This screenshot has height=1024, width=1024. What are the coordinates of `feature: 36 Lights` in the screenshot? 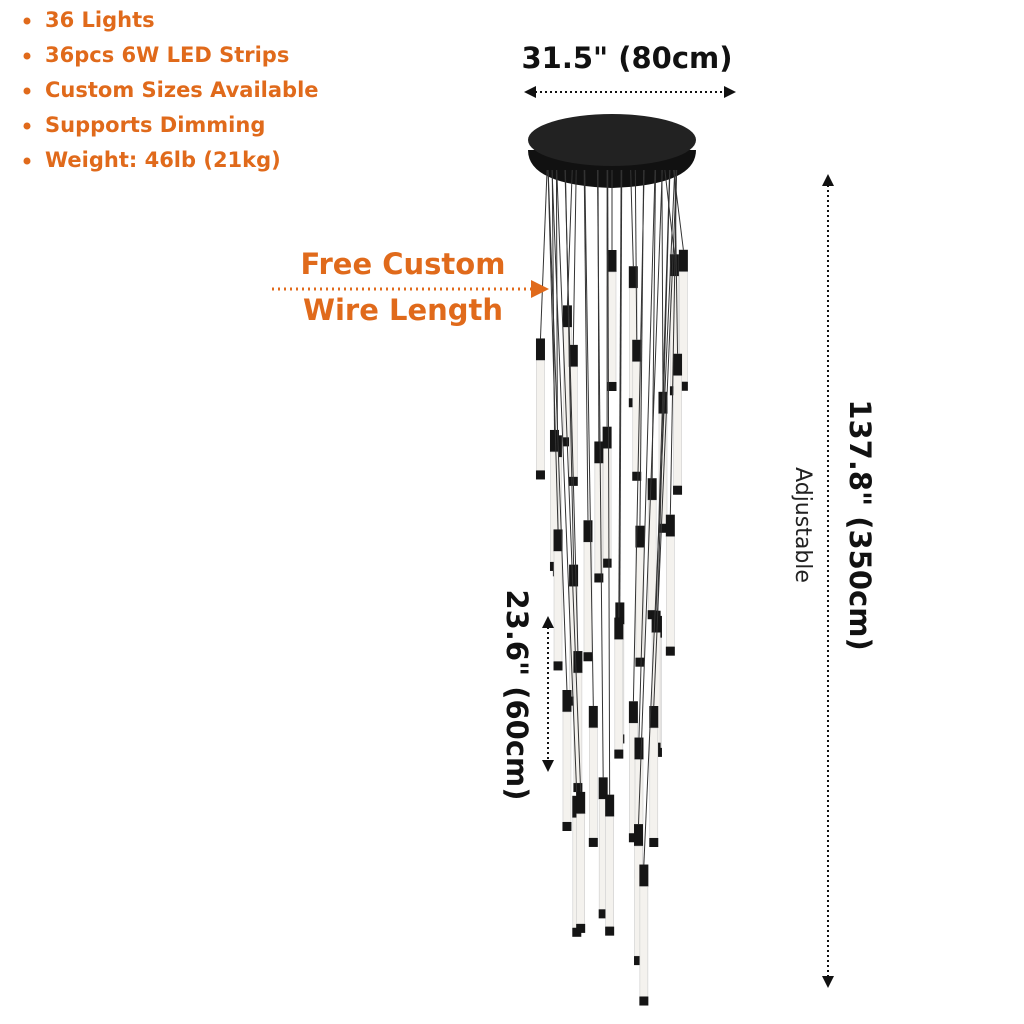 It's located at (100, 20).